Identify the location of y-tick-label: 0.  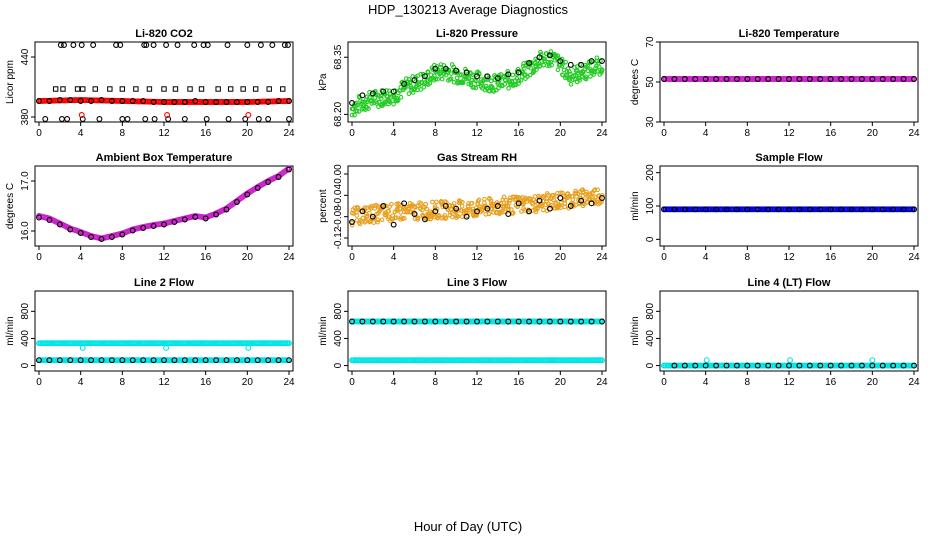
(650, 365).